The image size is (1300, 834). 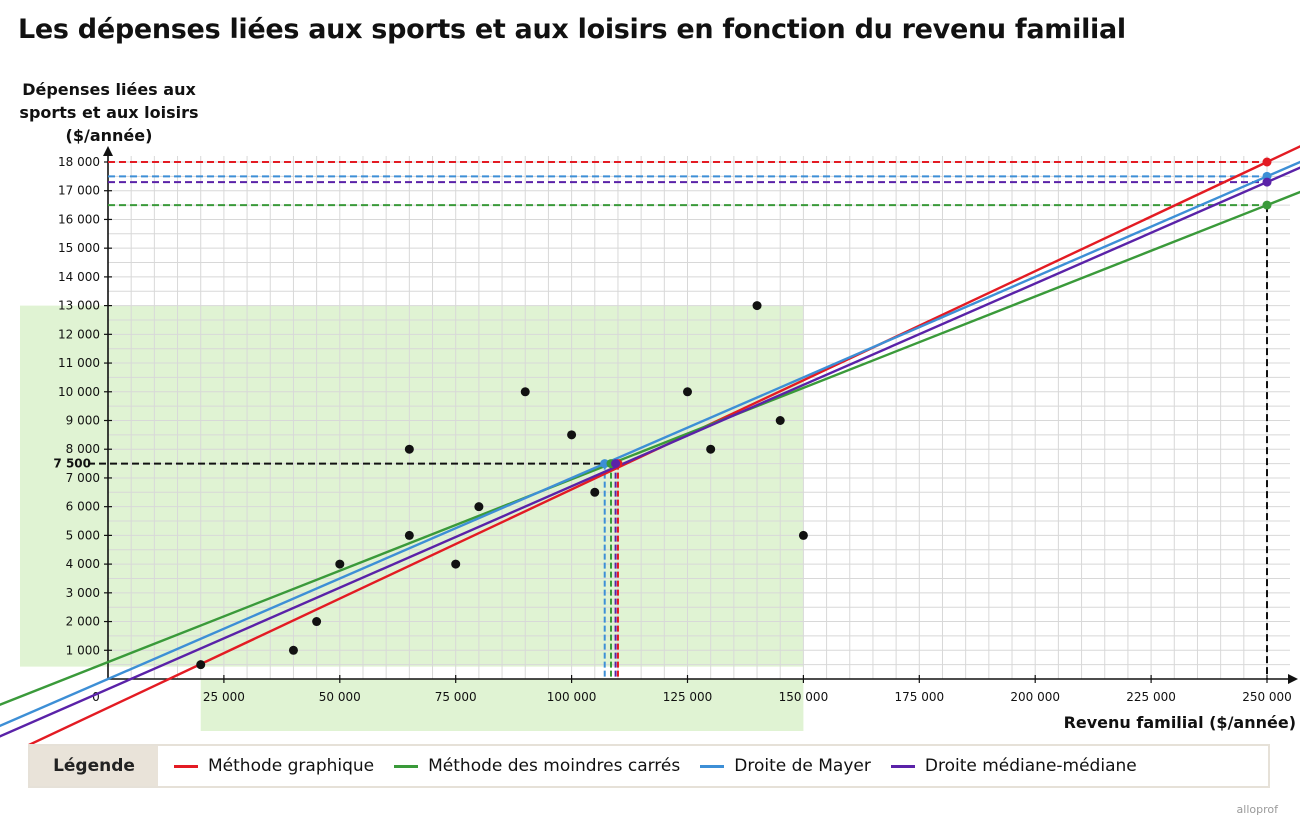 What do you see at coordinates (83, 535) in the screenshot?
I see `y-tick-label: 5 000` at bounding box center [83, 535].